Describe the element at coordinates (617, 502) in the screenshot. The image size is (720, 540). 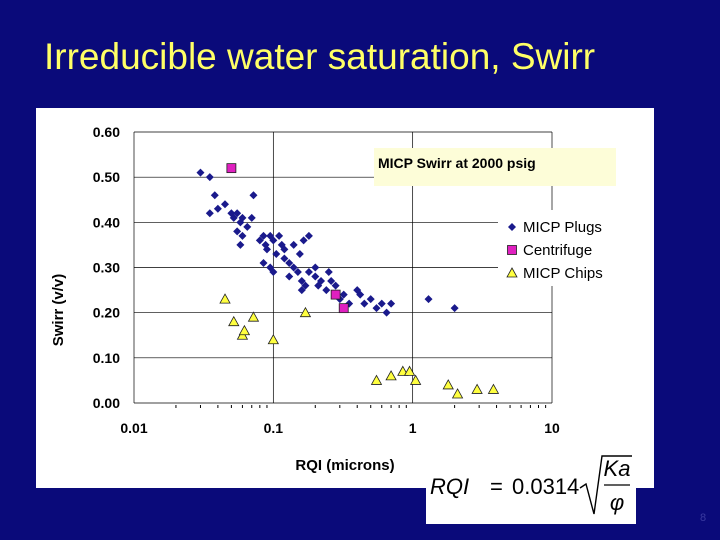
I see `formula-denominator: φ` at that location.